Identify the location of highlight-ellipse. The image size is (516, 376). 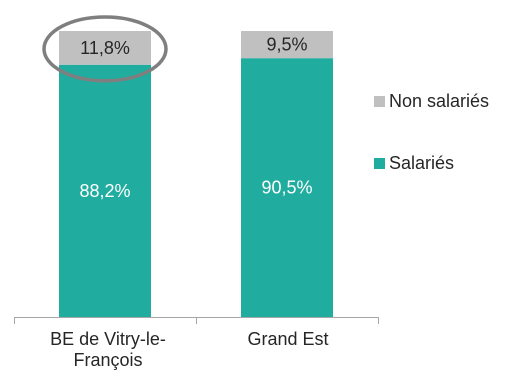
(105, 49).